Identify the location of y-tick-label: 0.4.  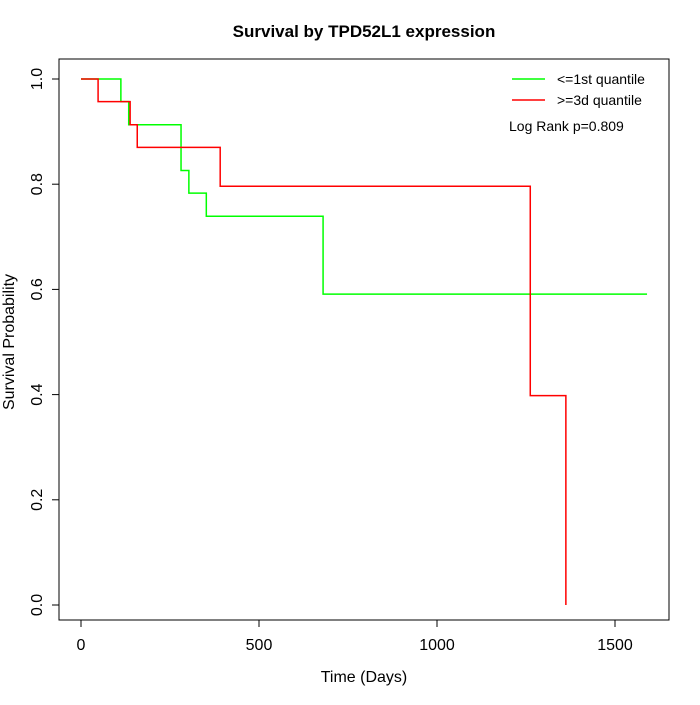
(37, 394).